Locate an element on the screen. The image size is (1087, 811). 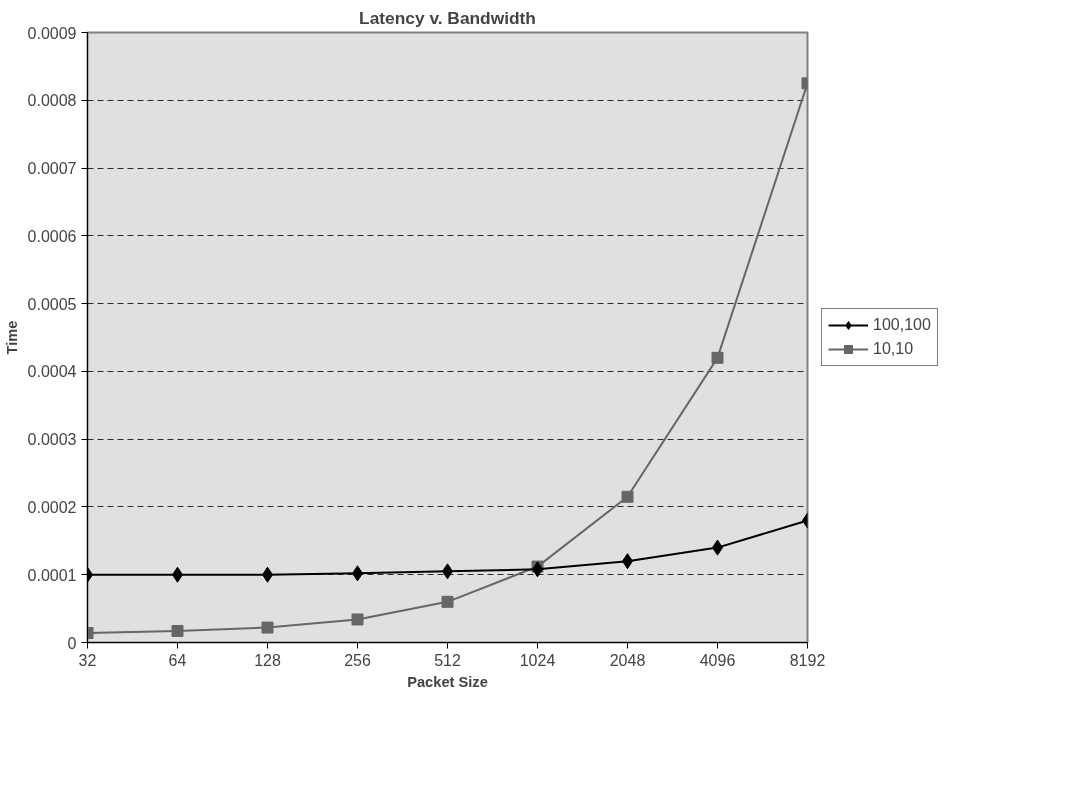
x-tick-label: 128 is located at coordinates (267, 660).